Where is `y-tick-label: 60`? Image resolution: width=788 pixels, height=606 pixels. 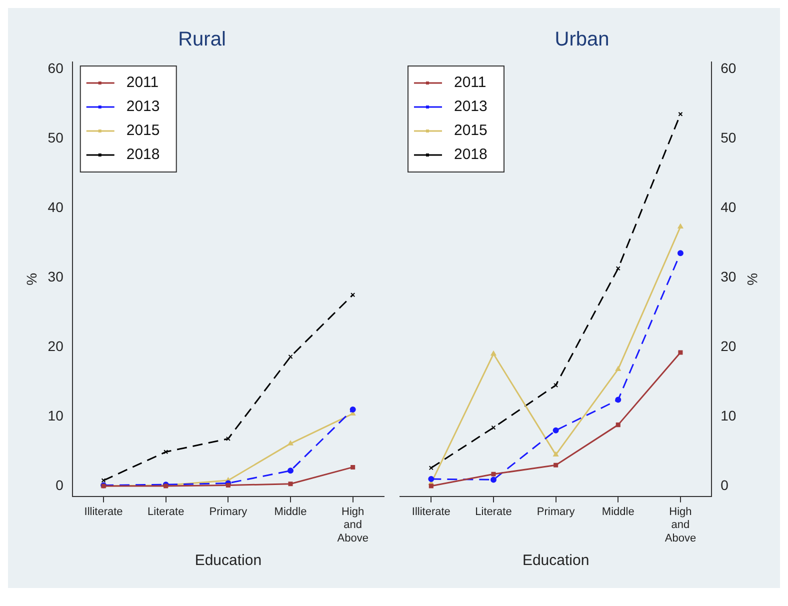
y-tick-label: 60 is located at coordinates (56, 68).